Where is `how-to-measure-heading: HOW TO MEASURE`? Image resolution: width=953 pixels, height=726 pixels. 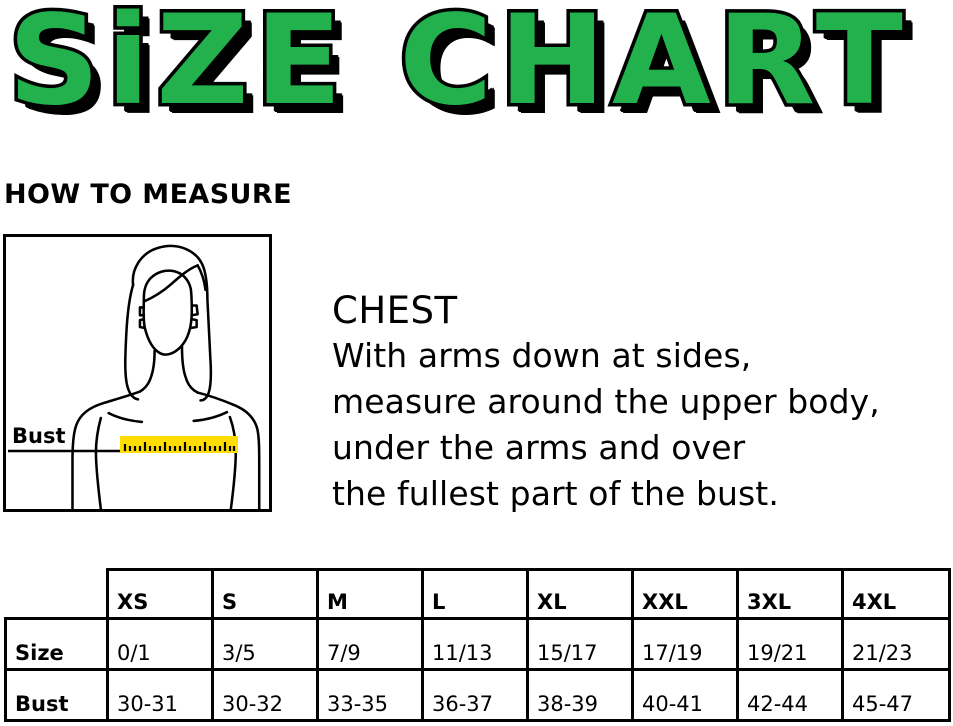 how-to-measure-heading: HOW TO MEASURE is located at coordinates (148, 194).